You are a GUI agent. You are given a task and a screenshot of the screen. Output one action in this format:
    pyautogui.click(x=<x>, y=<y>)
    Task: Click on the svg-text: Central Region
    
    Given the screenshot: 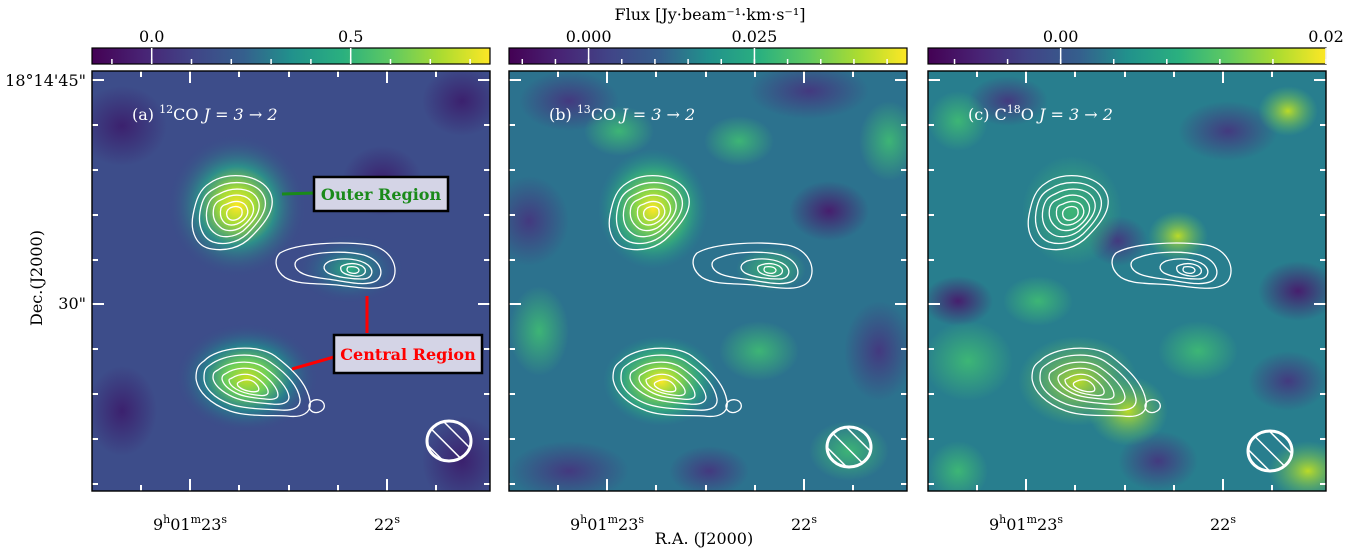 What is the action you would take?
    pyautogui.click(x=408, y=354)
    